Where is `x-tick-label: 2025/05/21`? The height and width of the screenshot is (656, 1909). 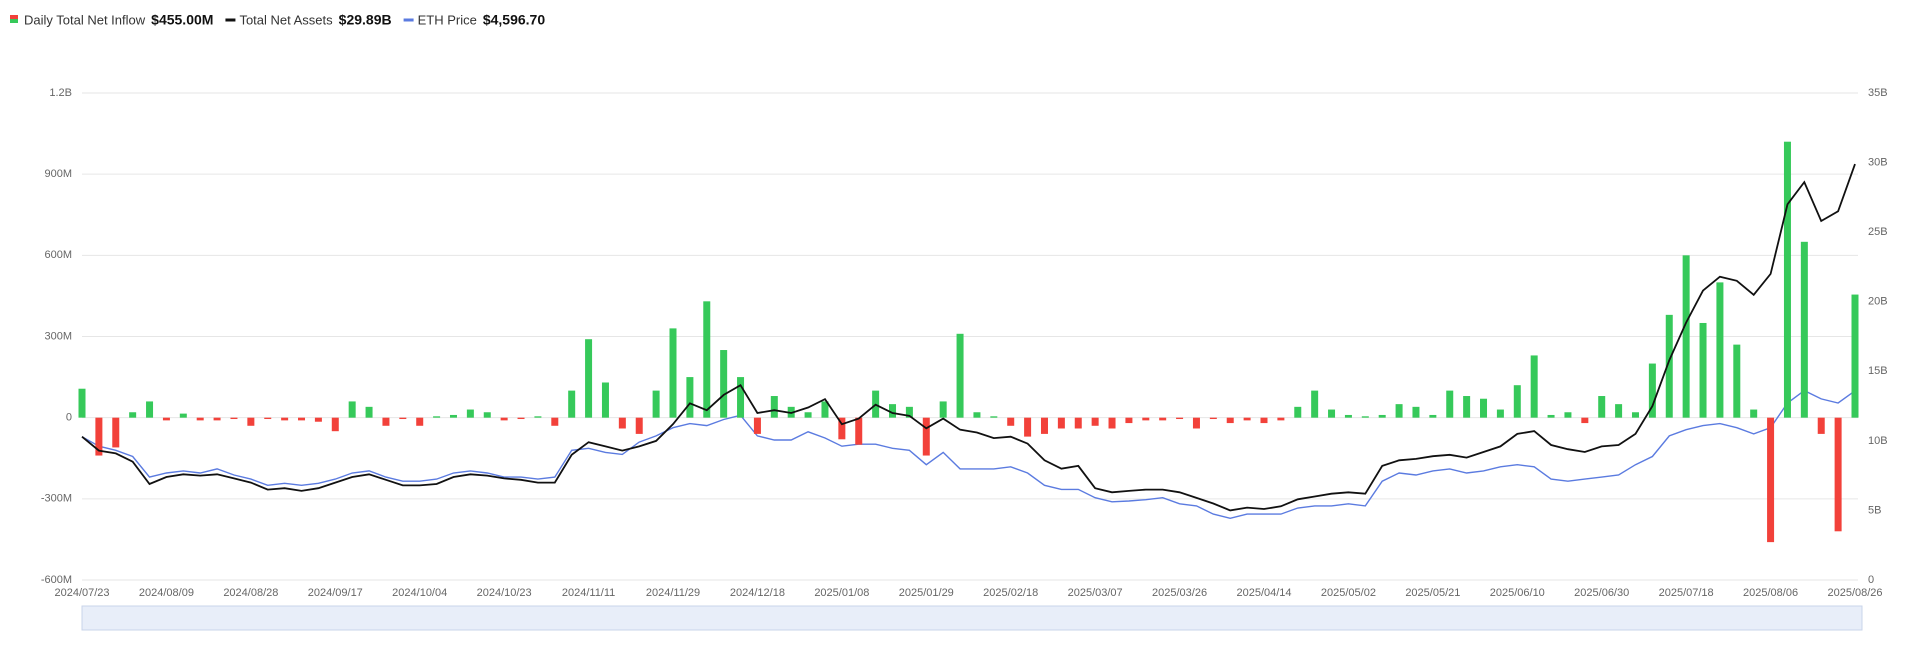
x-tick-label: 2025/05/21 is located at coordinates (1432, 593).